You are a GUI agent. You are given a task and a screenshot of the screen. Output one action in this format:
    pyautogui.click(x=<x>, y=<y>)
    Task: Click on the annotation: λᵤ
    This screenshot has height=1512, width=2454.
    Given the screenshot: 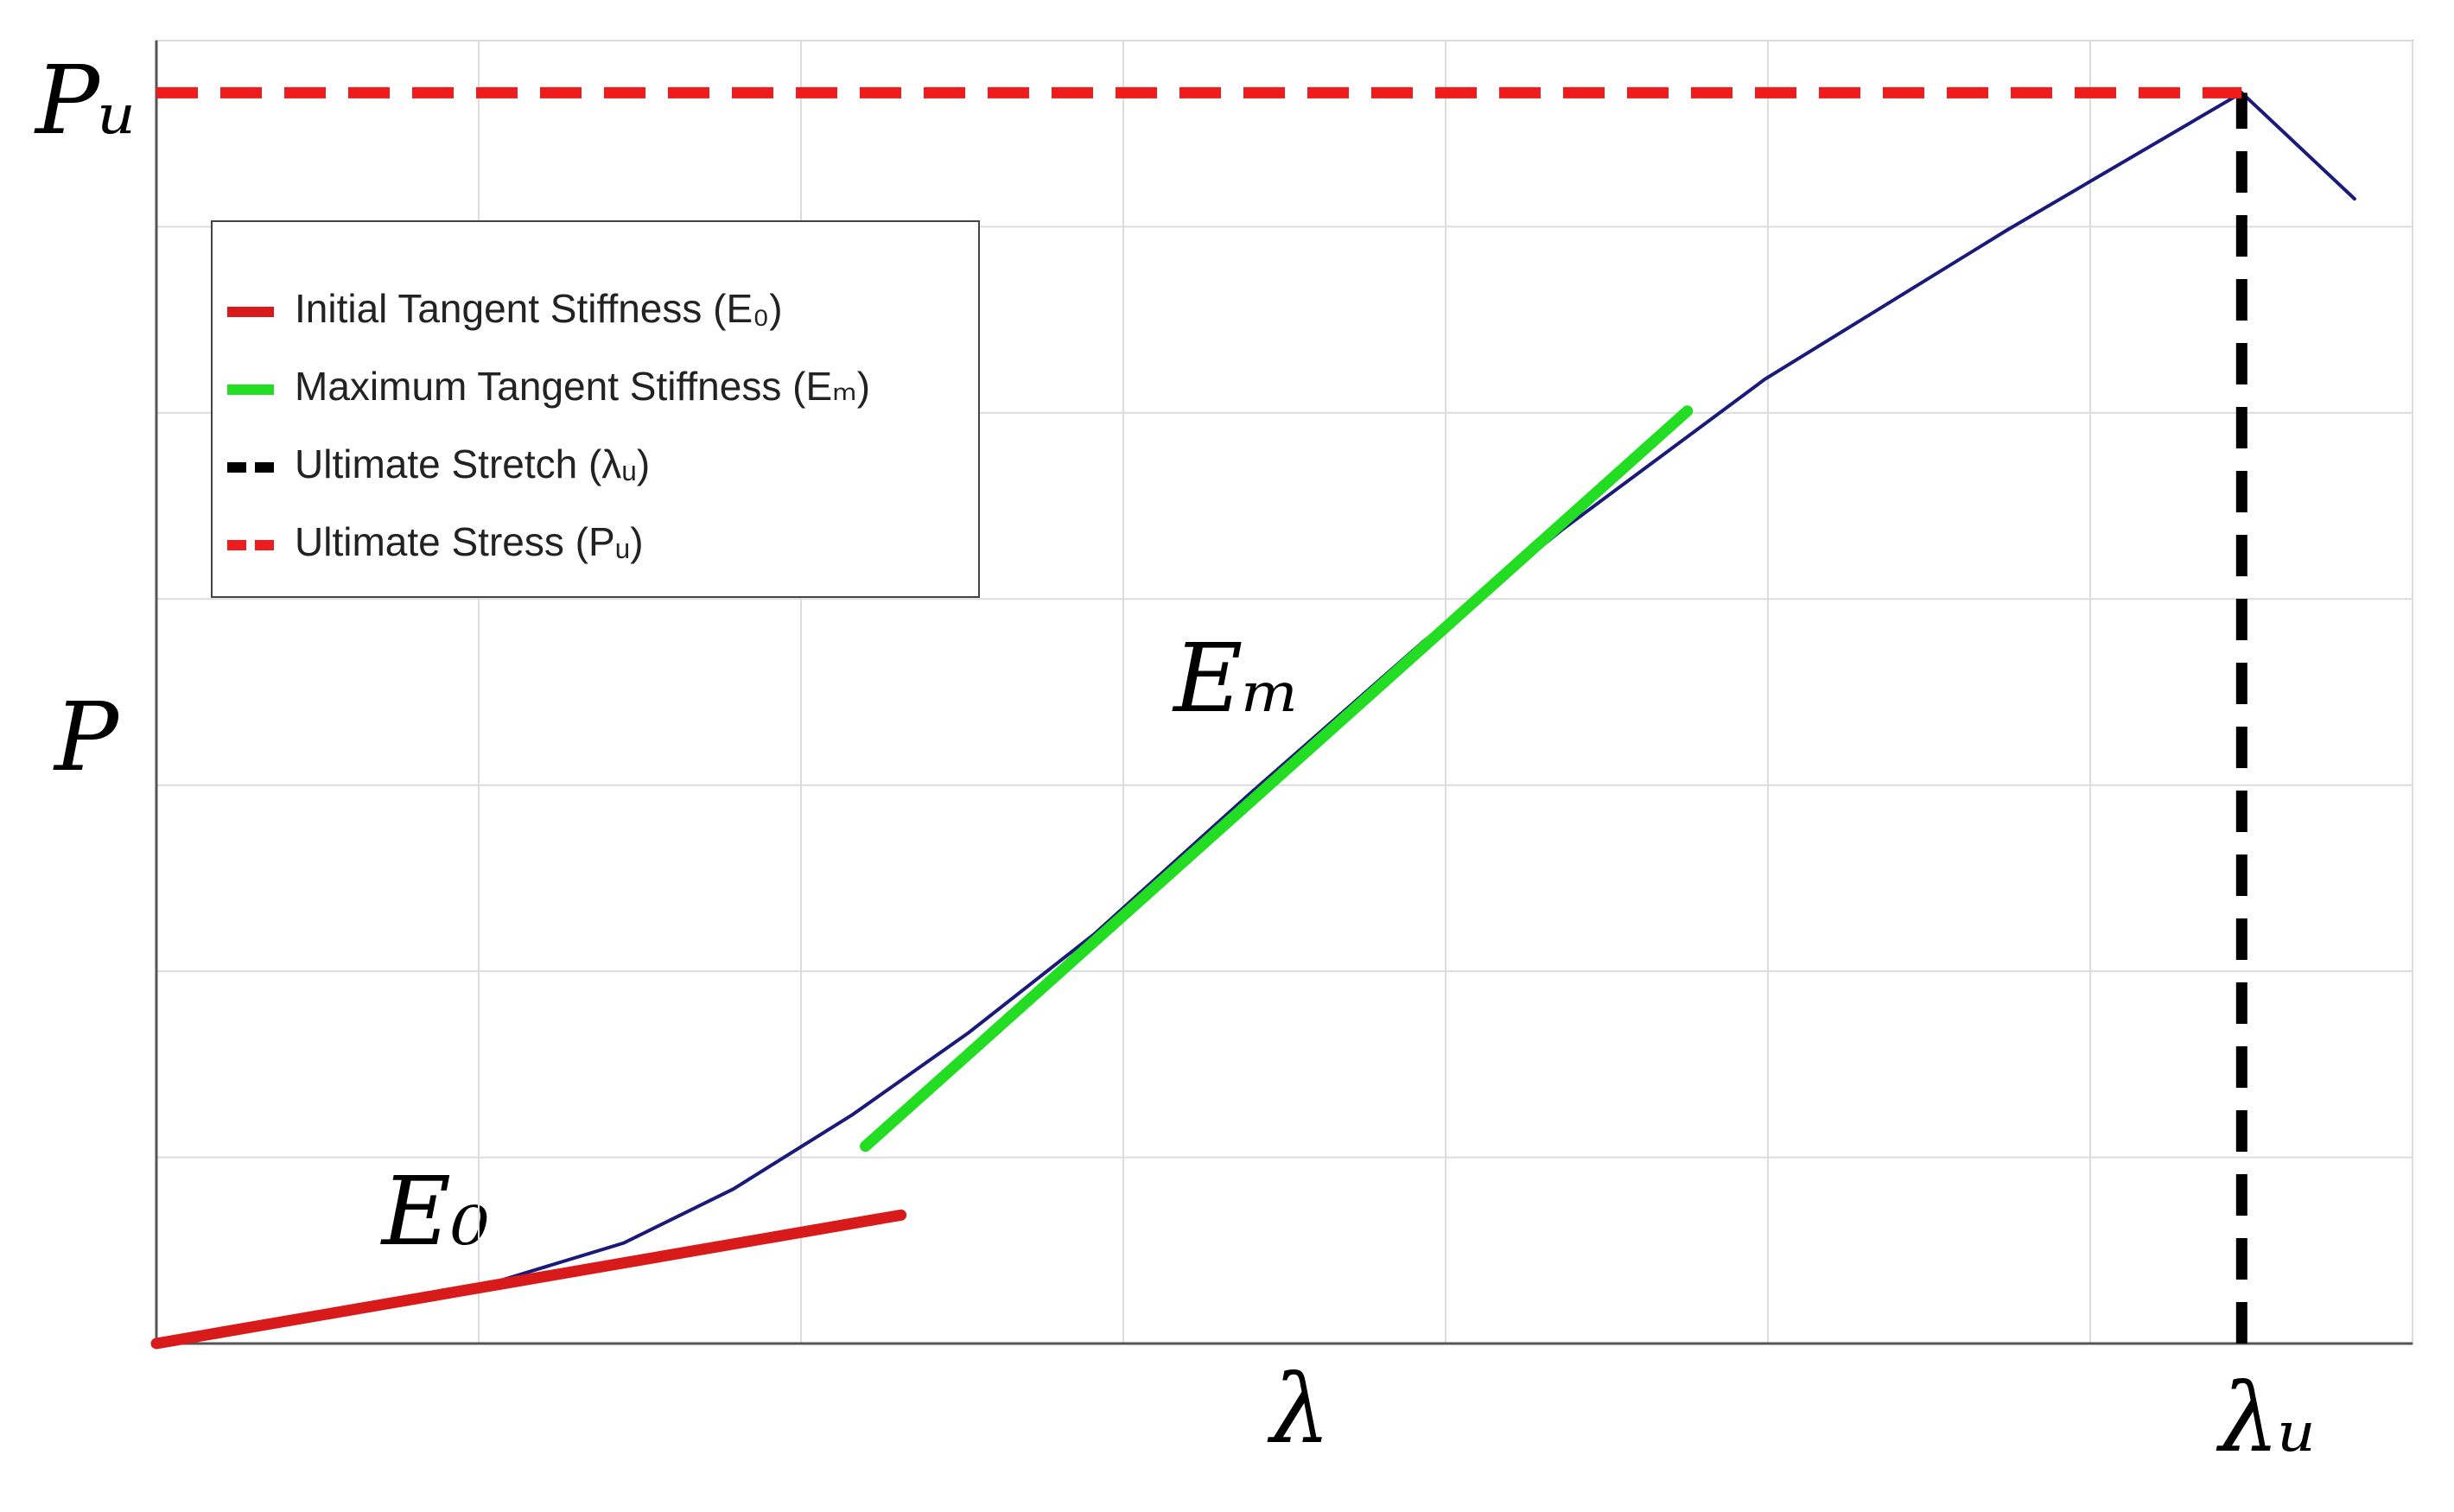 What is the action you would take?
    pyautogui.click(x=2266, y=1418)
    